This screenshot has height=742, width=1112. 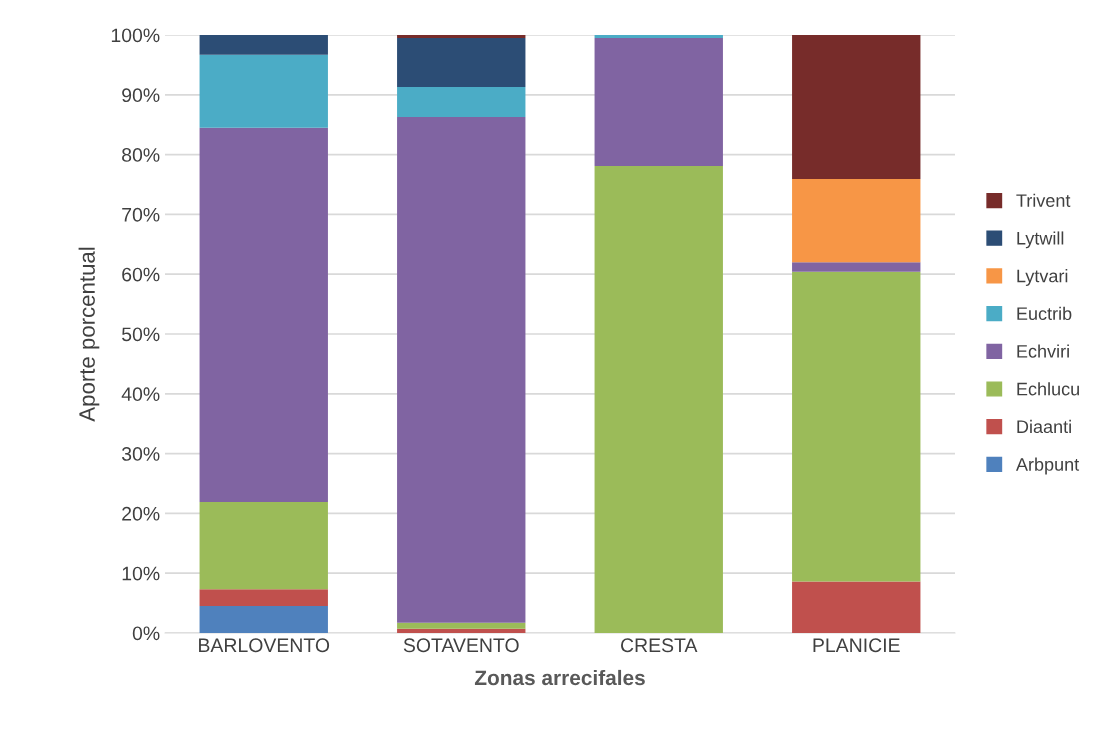 What do you see at coordinates (135, 35) in the screenshot?
I see `y-tick-label: 100%` at bounding box center [135, 35].